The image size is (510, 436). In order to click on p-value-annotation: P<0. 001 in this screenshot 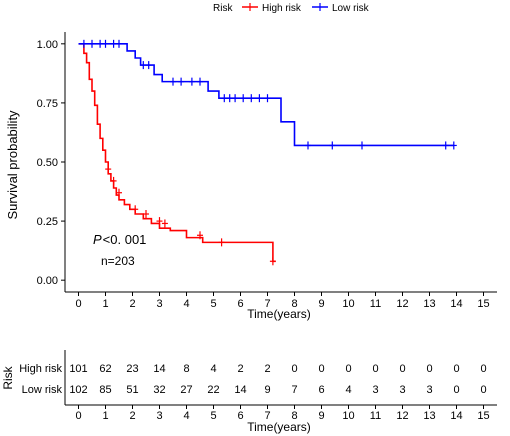, I will do `click(119, 239)`.